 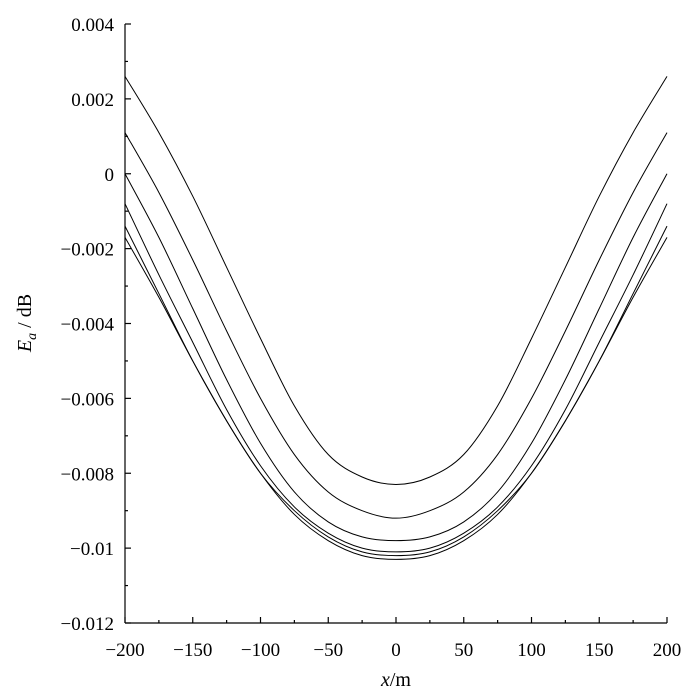 I want to click on x-tick-label: 200, so click(x=667, y=650).